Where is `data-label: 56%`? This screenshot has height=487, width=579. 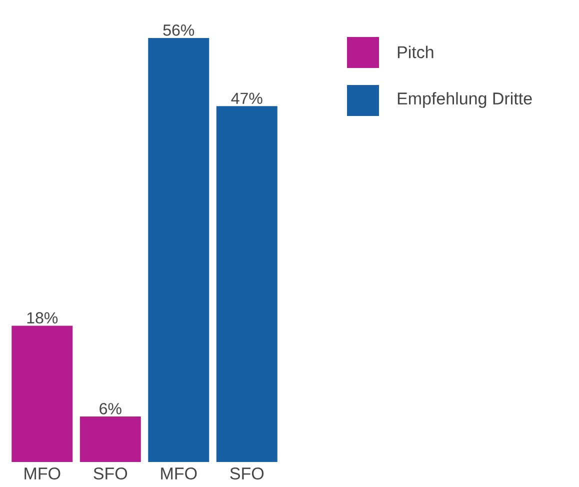
data-label: 56% is located at coordinates (178, 30).